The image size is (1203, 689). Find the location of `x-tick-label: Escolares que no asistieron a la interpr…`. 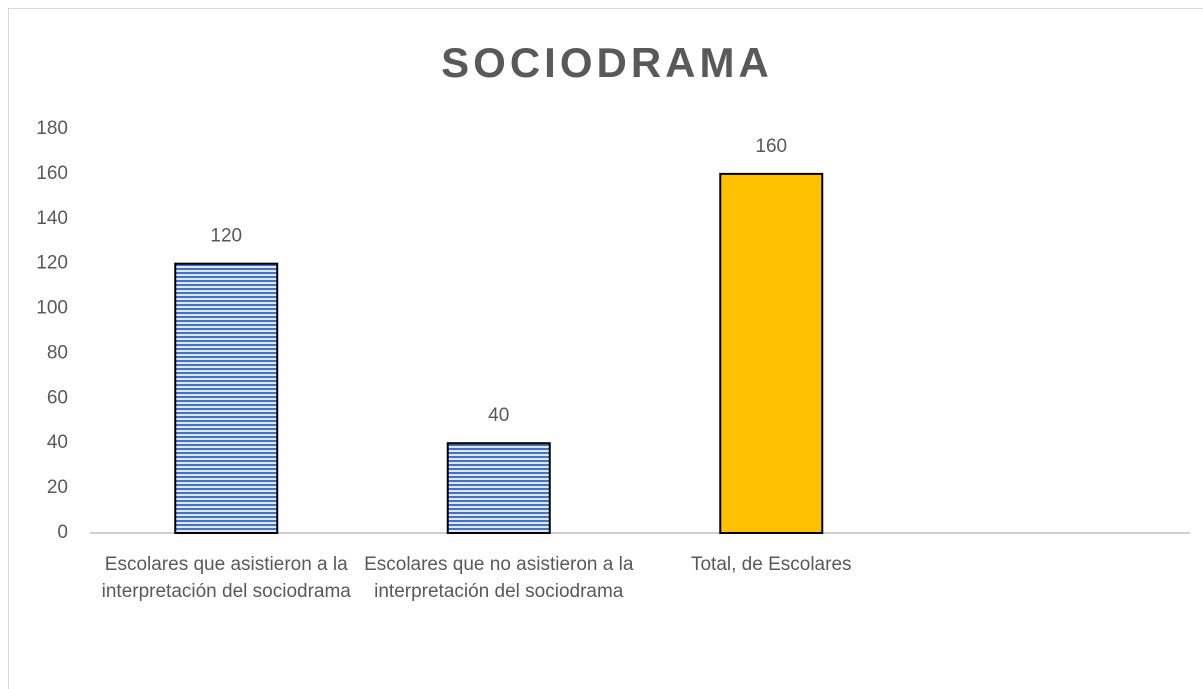

x-tick-label: Escolares que no asistieron a la interpr… is located at coordinates (499, 578).